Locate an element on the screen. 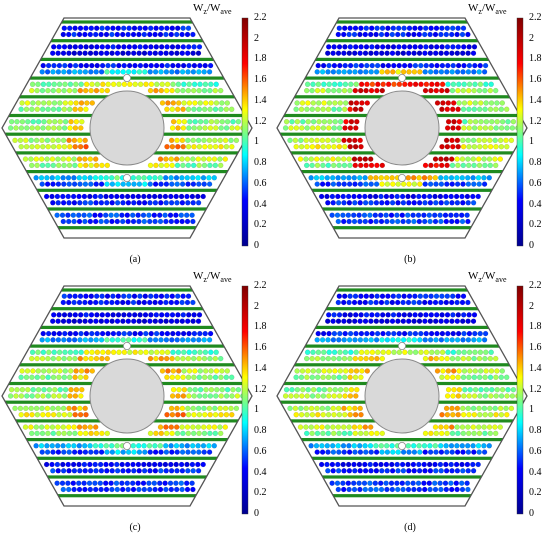 The height and width of the screenshot is (536, 550). colorbar-tick-label: 1 is located at coordinates (531, 410).